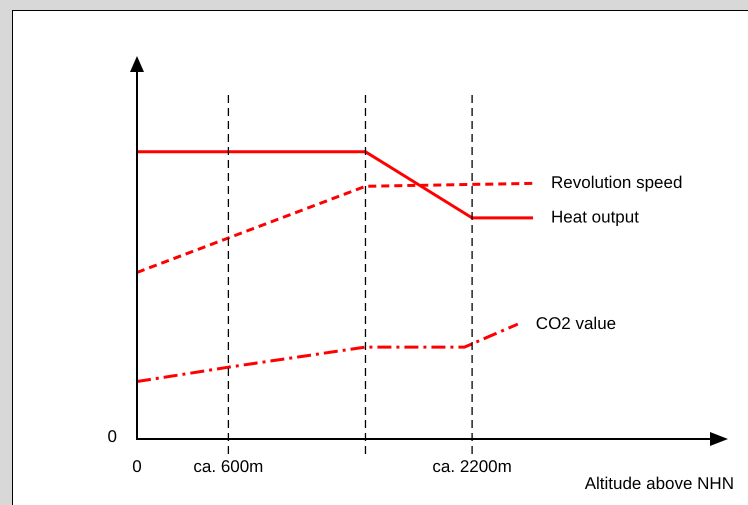  I want to click on x-tick-label: ca. 2200m, so click(472, 466).